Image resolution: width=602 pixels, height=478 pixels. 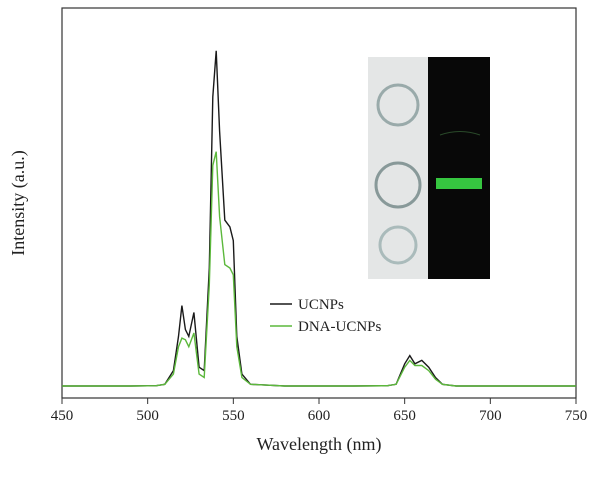 What do you see at coordinates (233, 416) in the screenshot?
I see `x-tick-label: 550` at bounding box center [233, 416].